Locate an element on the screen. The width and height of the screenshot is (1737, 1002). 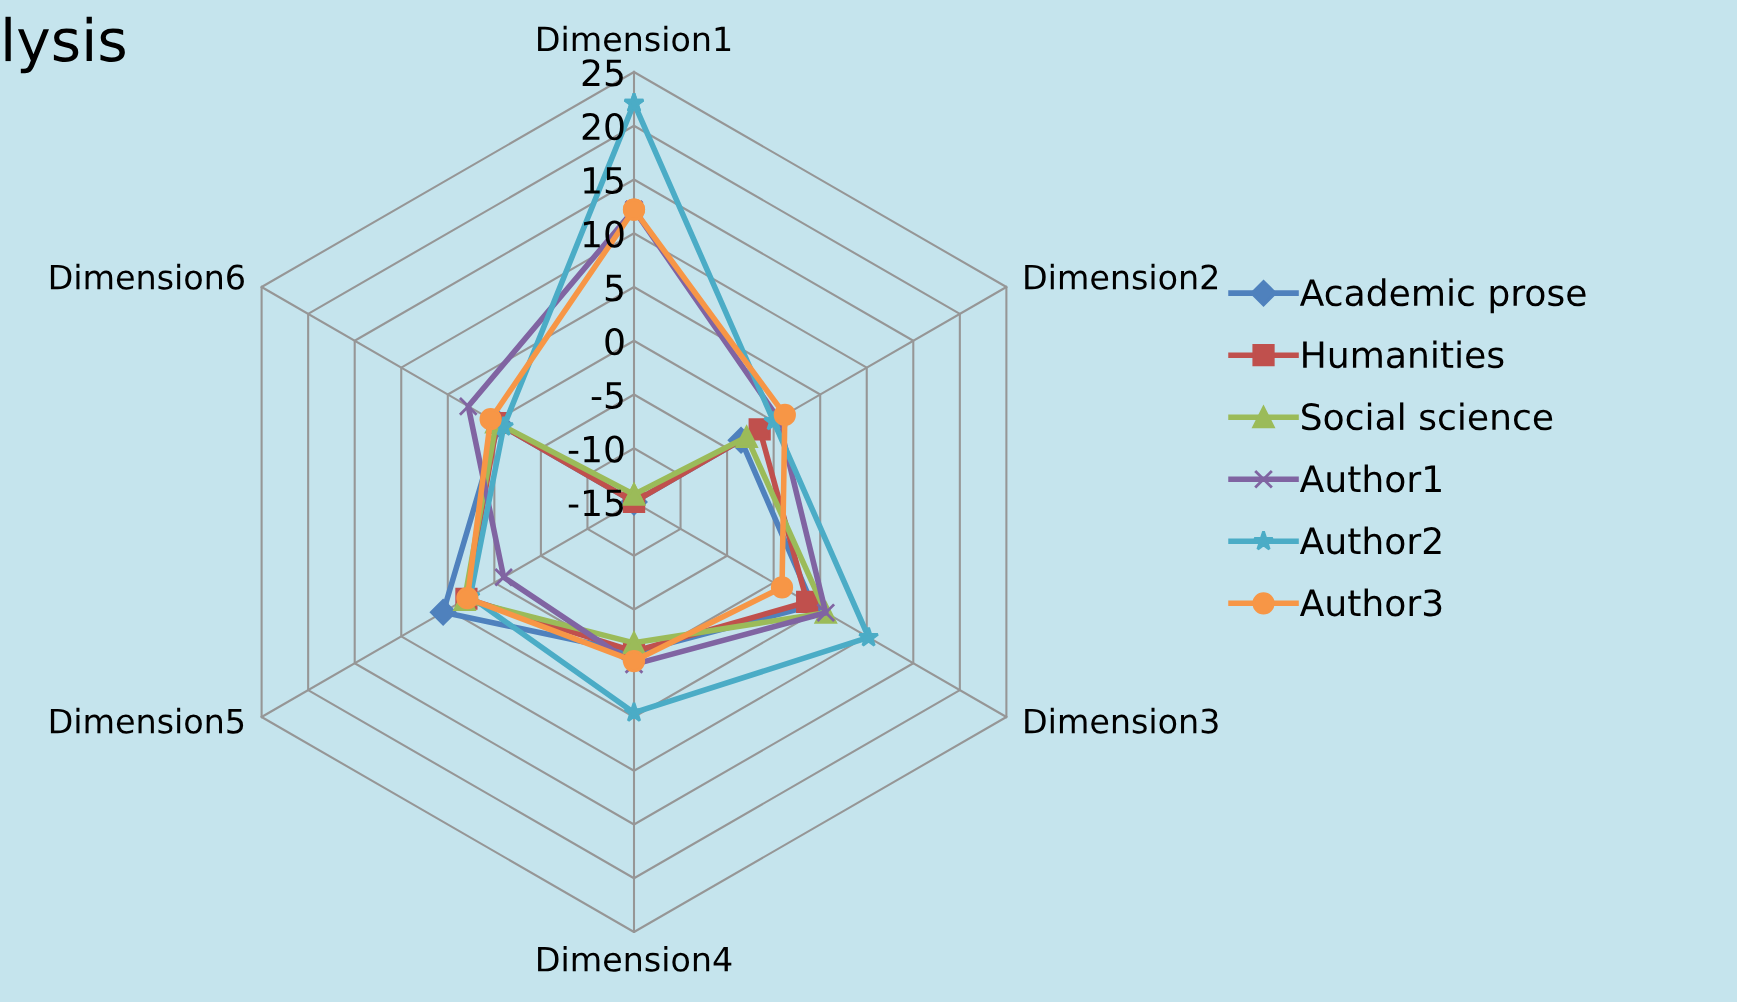
y-tick-label: -5 is located at coordinates (607, 395).